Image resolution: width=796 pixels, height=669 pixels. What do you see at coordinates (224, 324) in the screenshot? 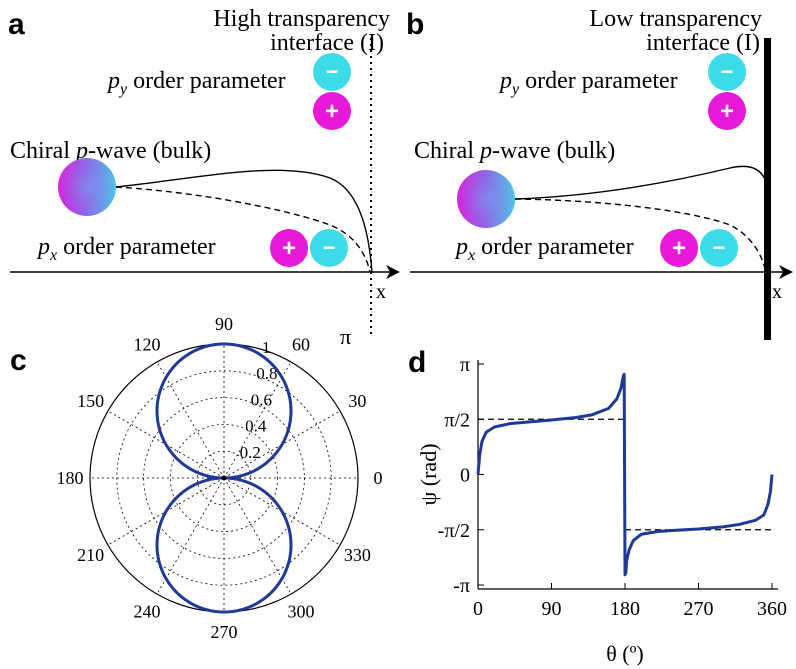
I see `polar-angle-label: 90` at bounding box center [224, 324].